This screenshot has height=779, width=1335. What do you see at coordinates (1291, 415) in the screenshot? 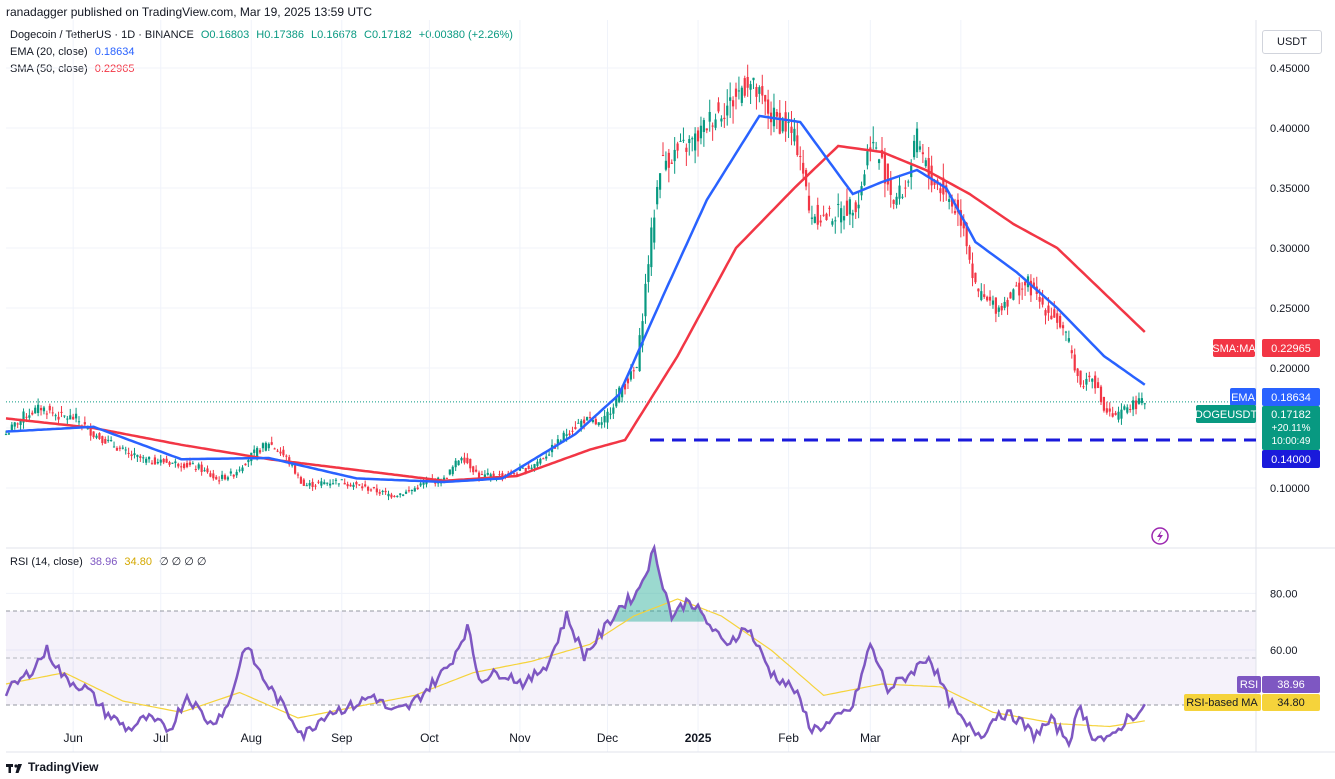
I see `last-label-value: 0.17182` at bounding box center [1291, 415].